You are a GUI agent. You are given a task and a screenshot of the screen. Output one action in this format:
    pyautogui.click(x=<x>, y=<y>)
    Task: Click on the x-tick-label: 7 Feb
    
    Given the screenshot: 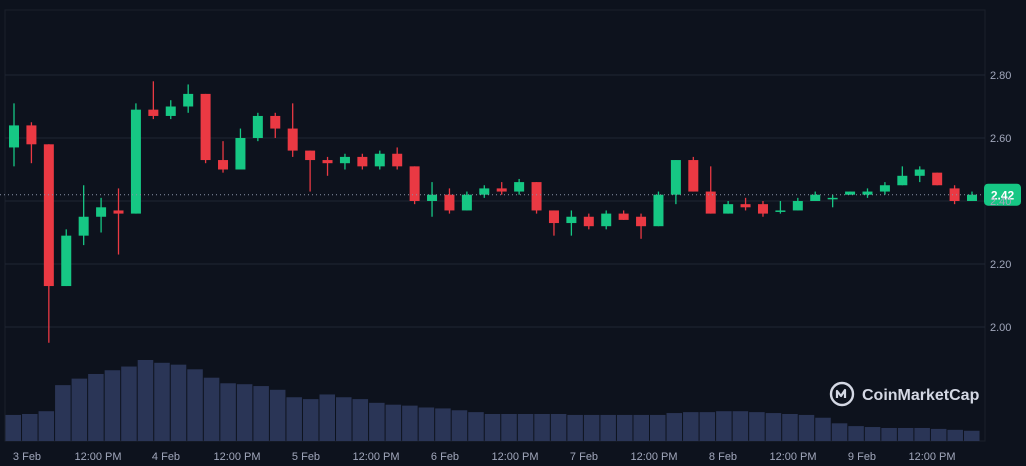 What is the action you would take?
    pyautogui.click(x=584, y=456)
    